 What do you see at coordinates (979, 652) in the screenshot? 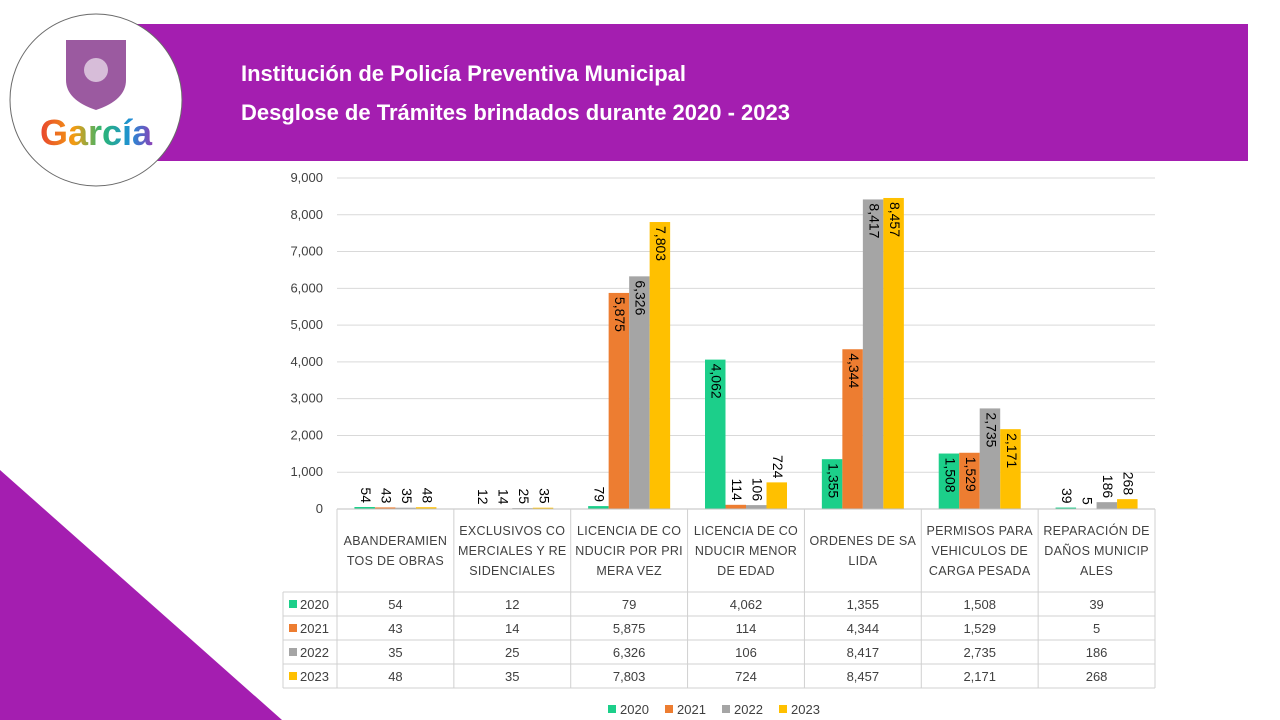
I see `table-cell: 2,735` at bounding box center [979, 652].